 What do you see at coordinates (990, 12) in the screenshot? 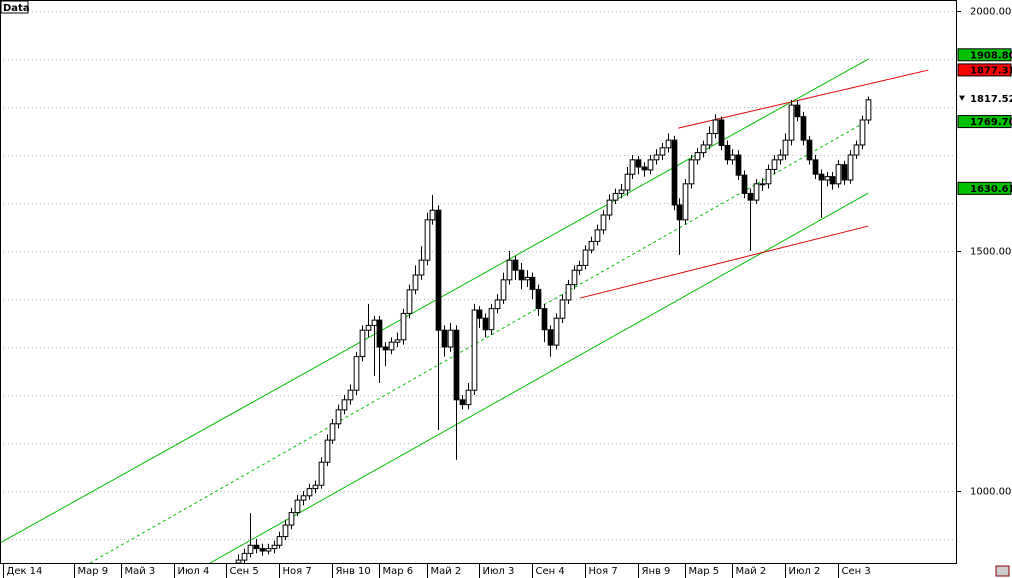
I see `y-tick-label: 2000.00` at bounding box center [990, 12].